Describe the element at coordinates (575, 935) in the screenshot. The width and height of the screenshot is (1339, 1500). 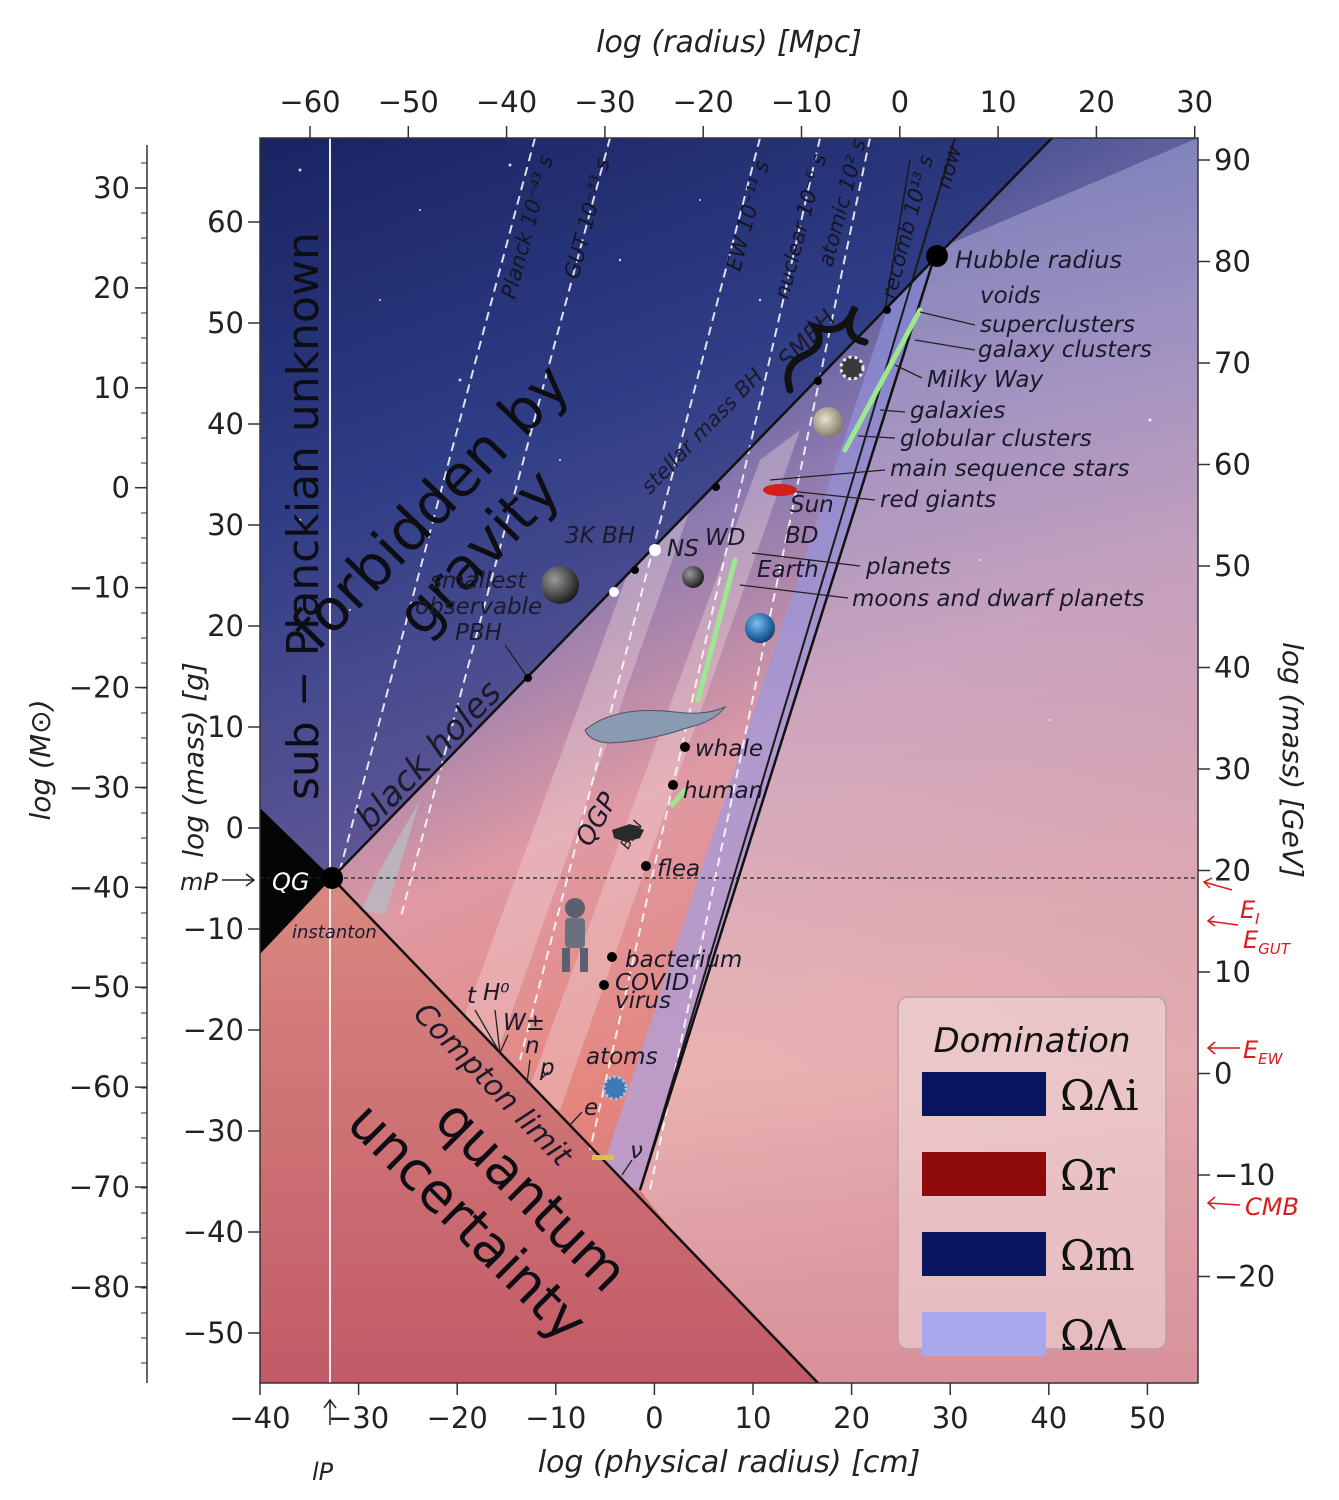
I see `astronaut-icon` at that location.